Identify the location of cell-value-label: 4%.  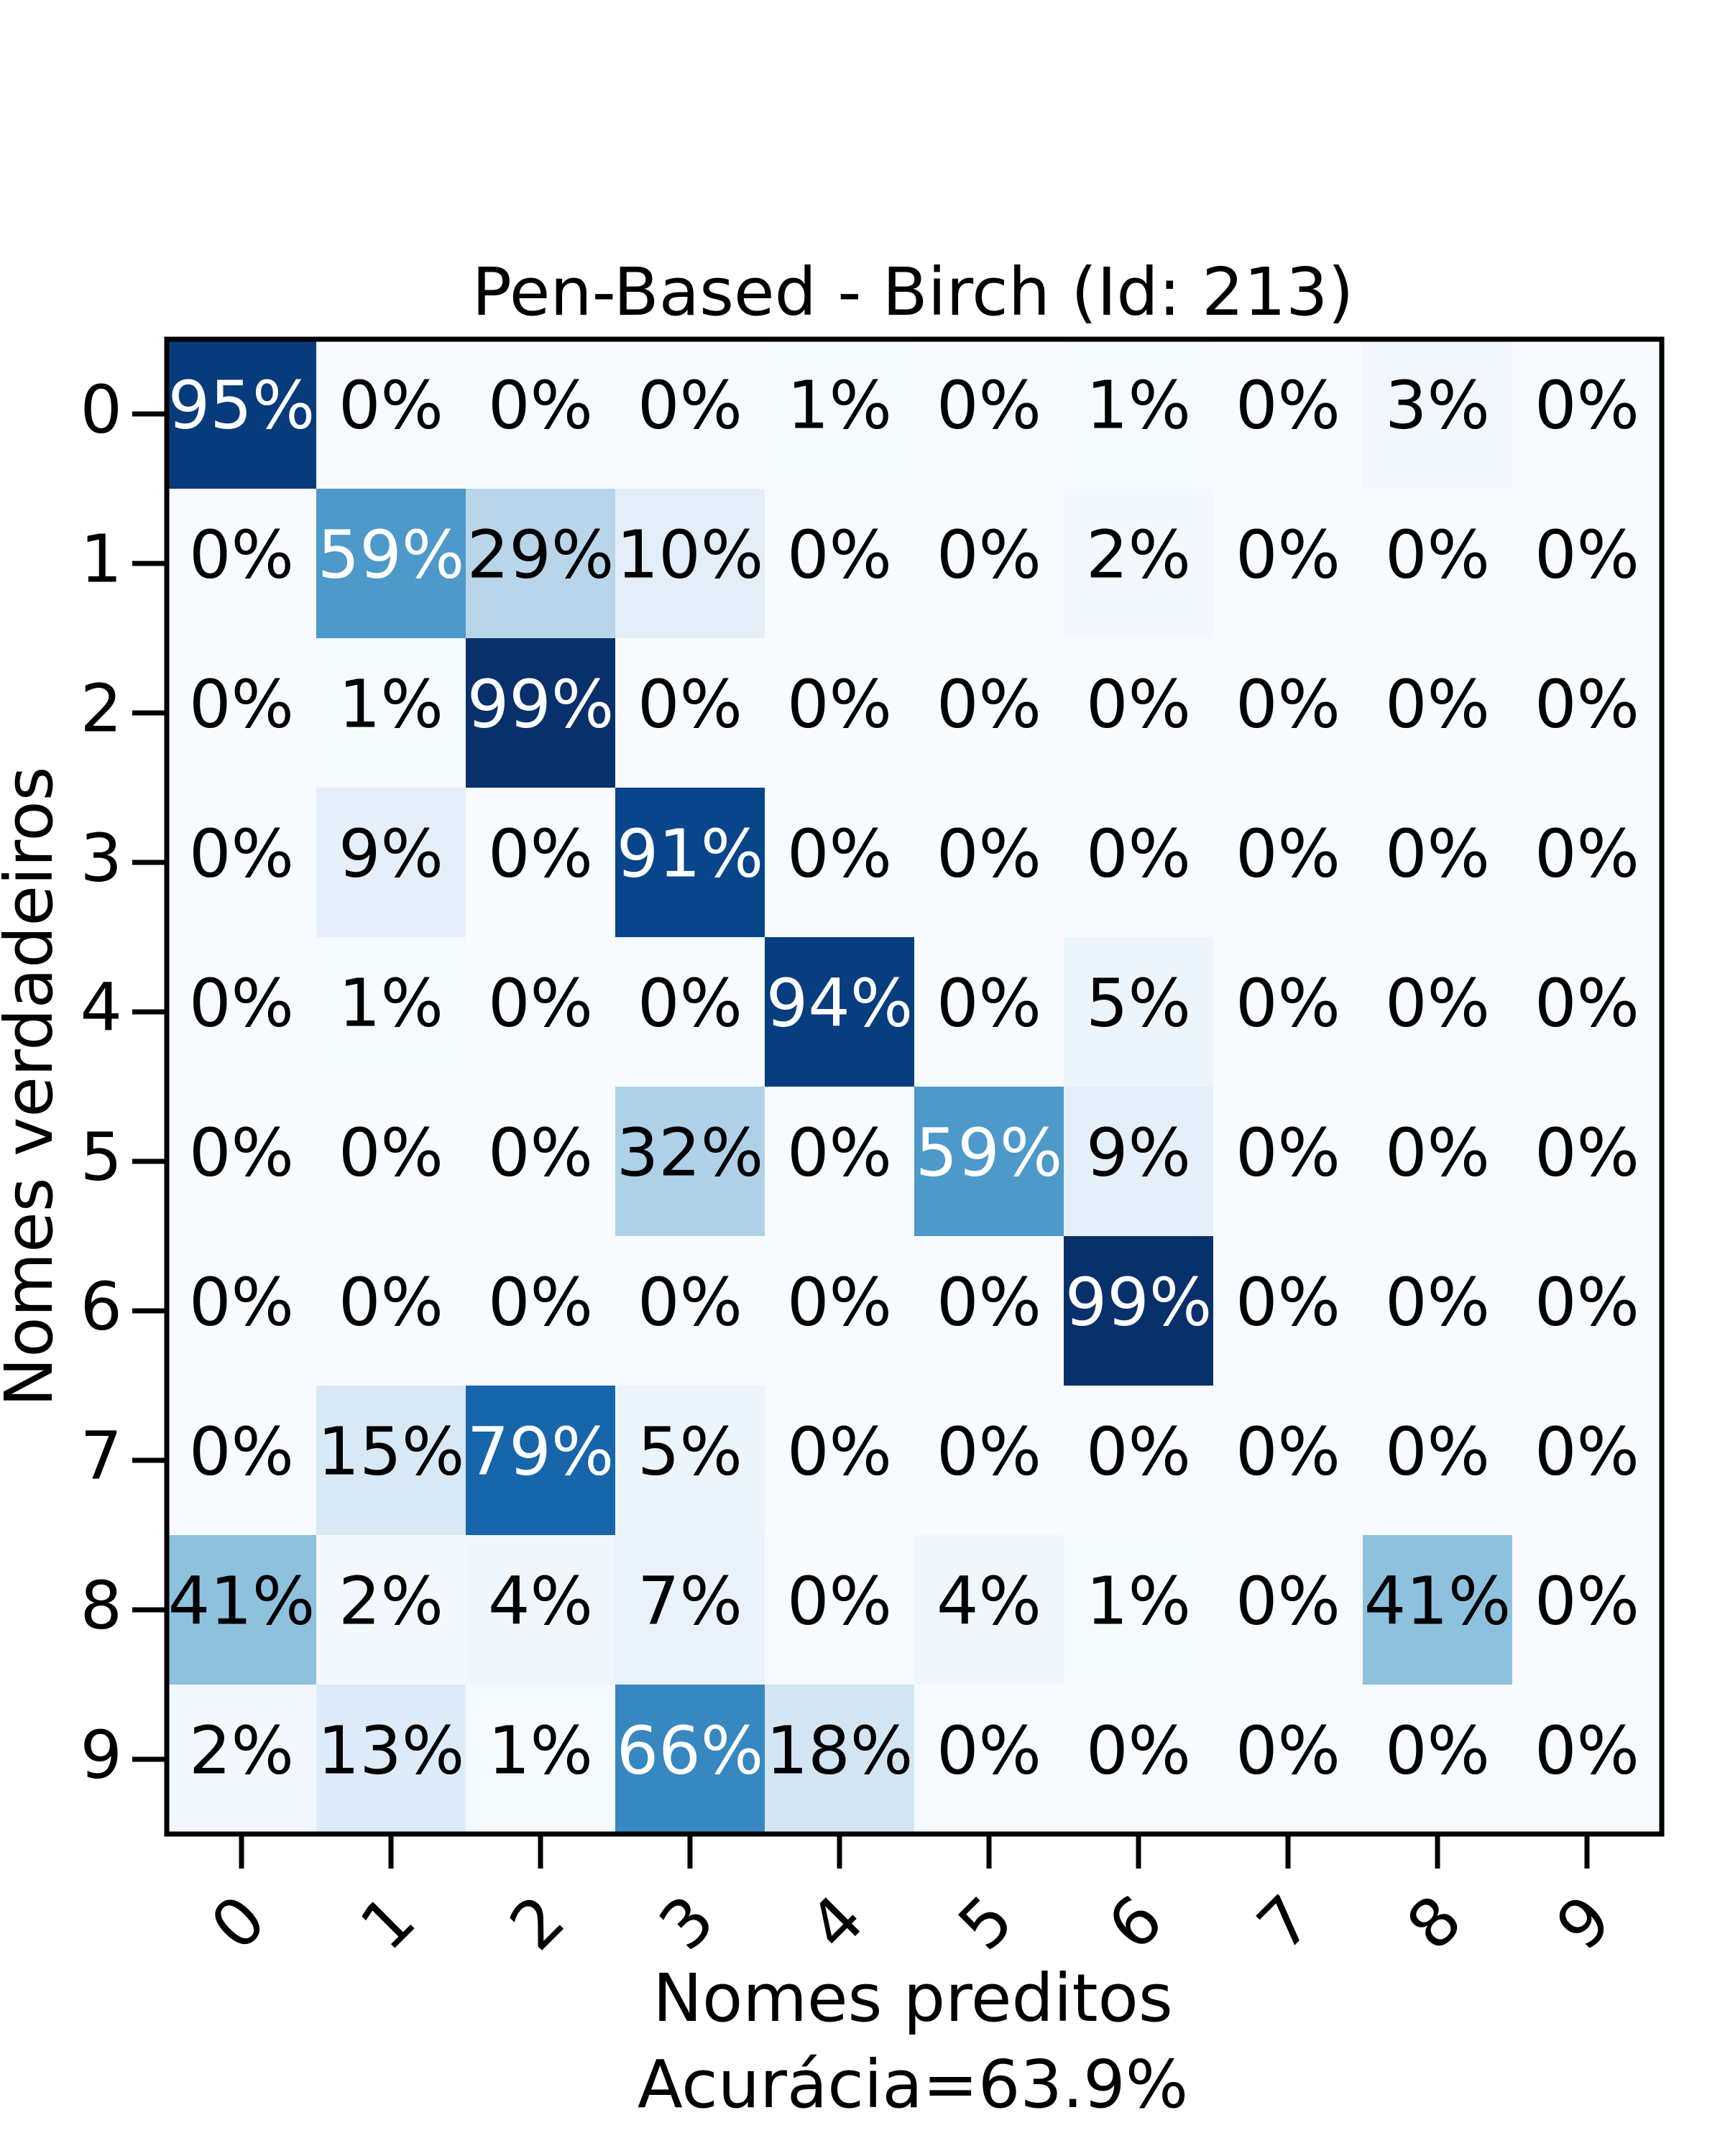
(989, 1600).